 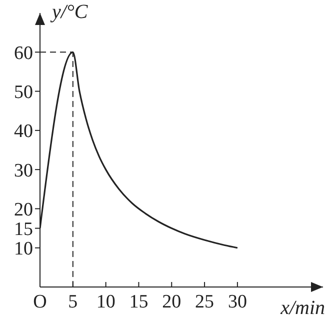 What do you see at coordinates (73, 301) in the screenshot?
I see `x-tick-label: 5` at bounding box center [73, 301].